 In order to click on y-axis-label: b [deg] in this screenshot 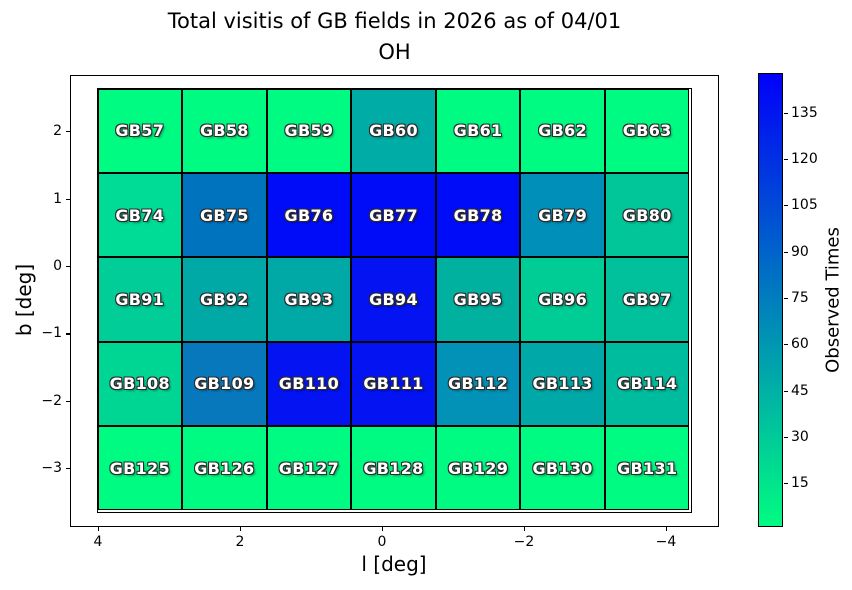, I will do `click(24, 300)`.